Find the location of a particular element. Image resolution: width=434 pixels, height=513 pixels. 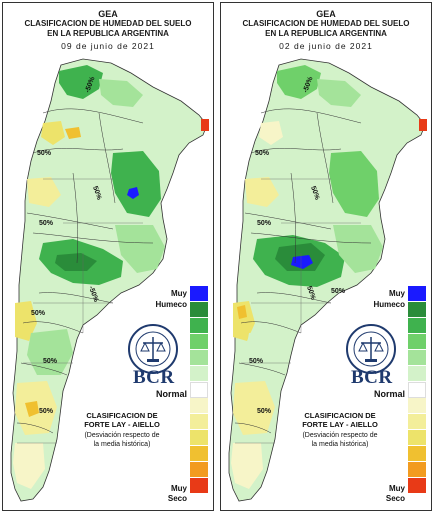

map-title-line1: CLASIFICACION DE HUMEDAD DEL SUELO is located at coordinates (326, 23).